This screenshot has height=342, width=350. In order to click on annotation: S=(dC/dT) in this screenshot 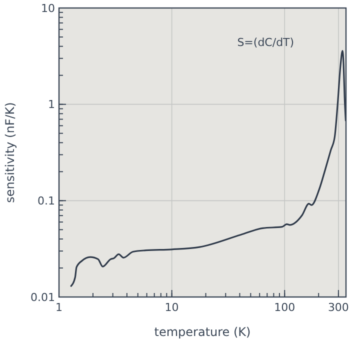, I will do `click(265, 42)`.